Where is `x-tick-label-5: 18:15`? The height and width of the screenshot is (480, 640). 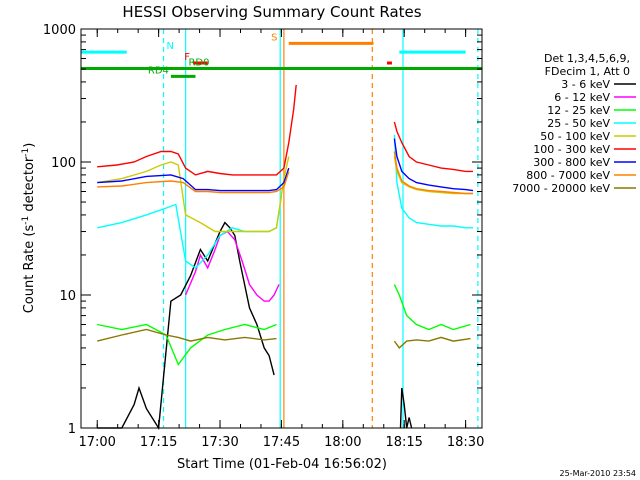
x-tick-label-5: 18:15 is located at coordinates (403, 442).